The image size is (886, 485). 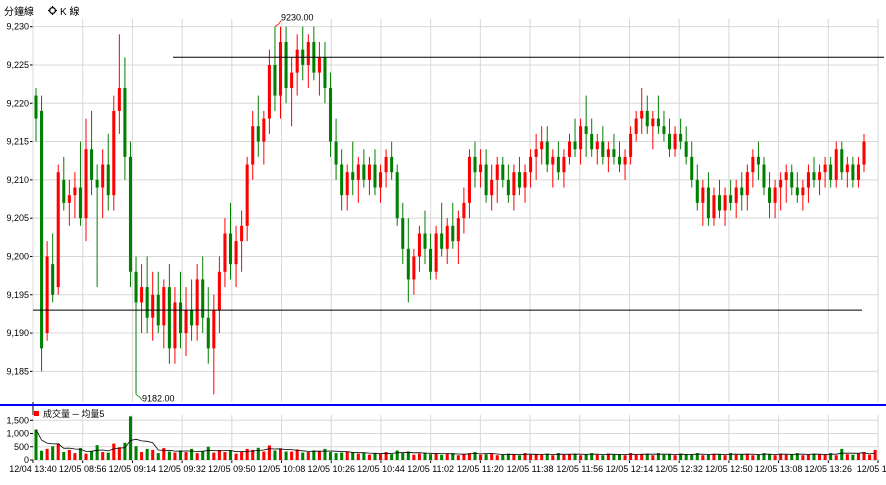 I want to click on high-value-label: 9230.00, so click(x=297, y=18).